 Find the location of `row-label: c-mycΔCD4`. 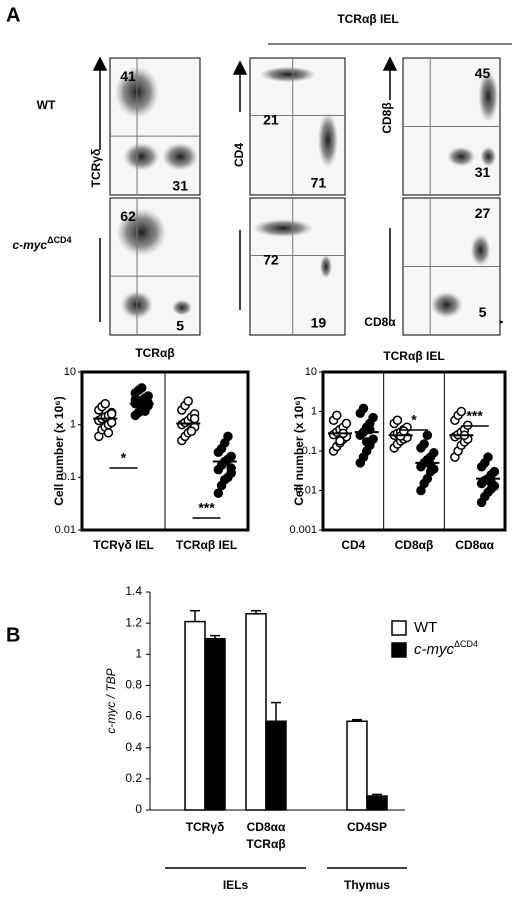

row-label: c-mycΔCD4 is located at coordinates (41, 243).